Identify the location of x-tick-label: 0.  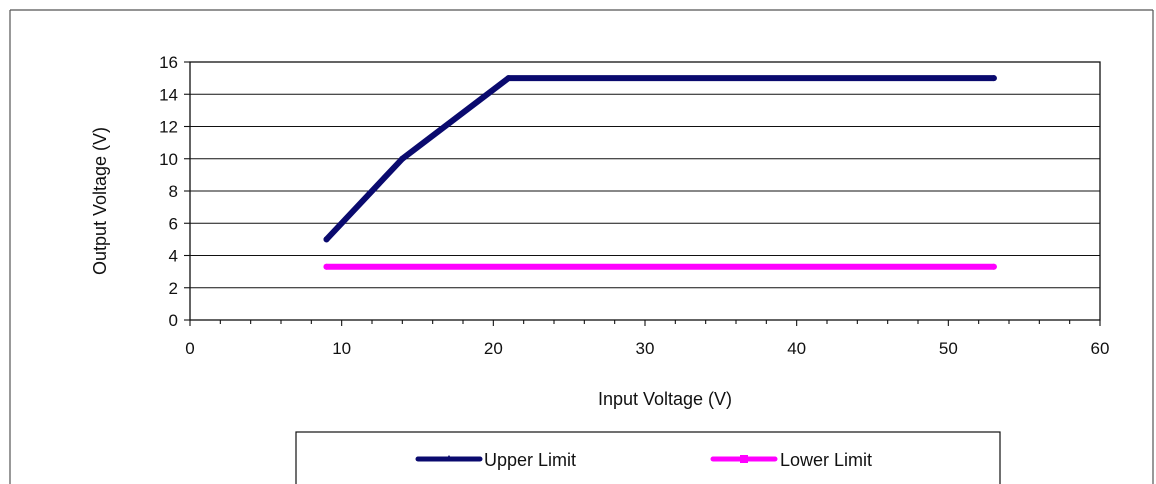
(189, 348).